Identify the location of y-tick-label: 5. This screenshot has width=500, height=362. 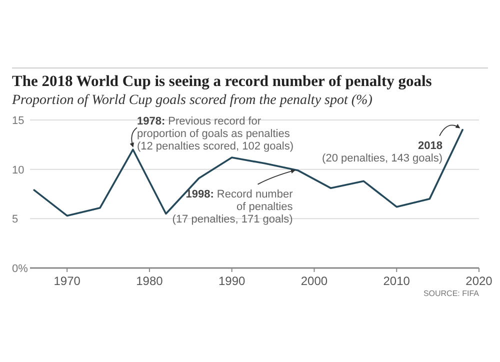
(15, 220).